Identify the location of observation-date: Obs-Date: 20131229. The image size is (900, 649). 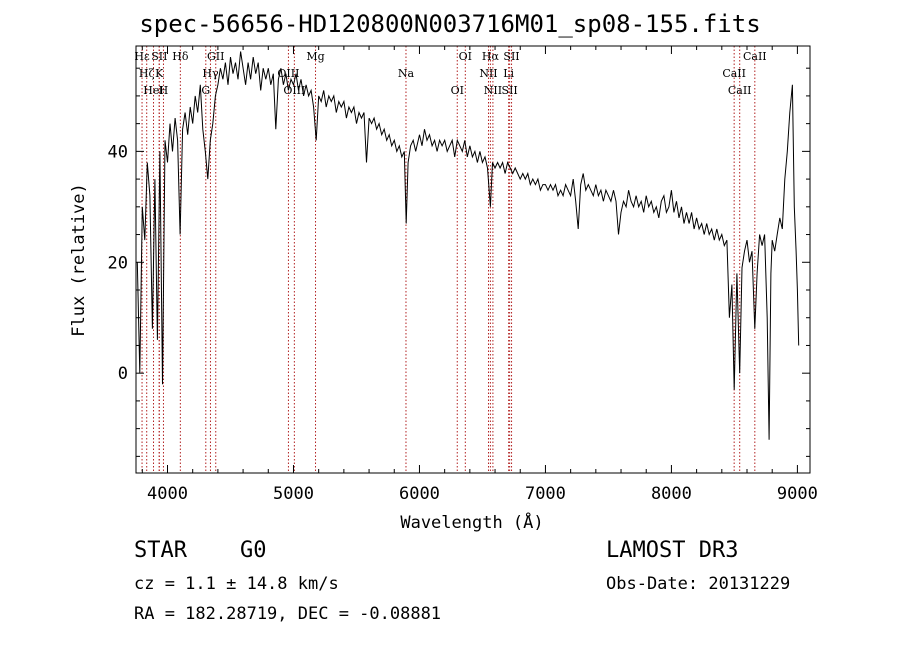
(698, 584).